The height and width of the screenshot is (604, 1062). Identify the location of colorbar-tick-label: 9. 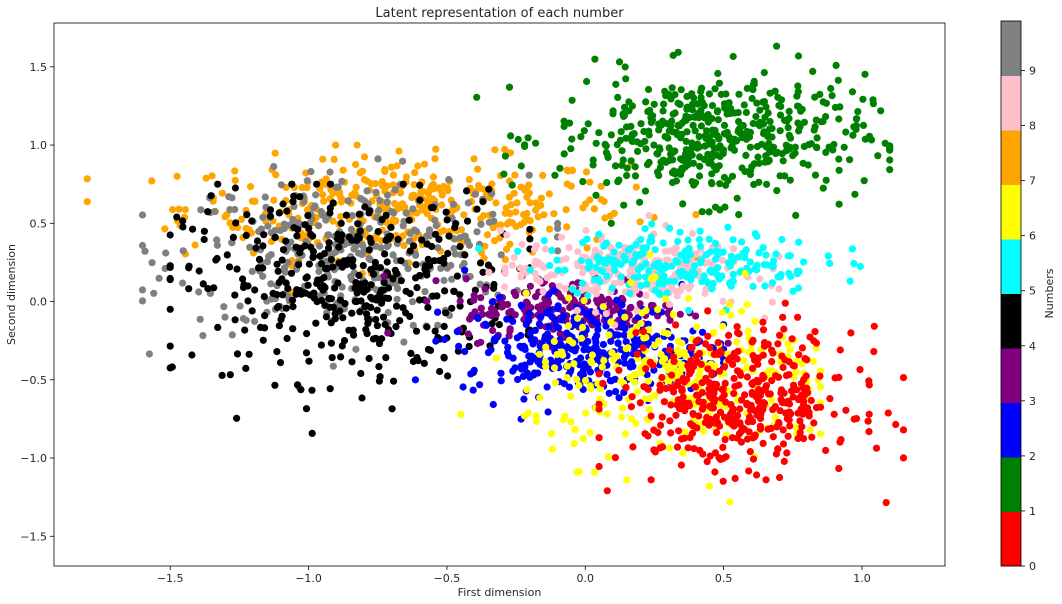
(1032, 71).